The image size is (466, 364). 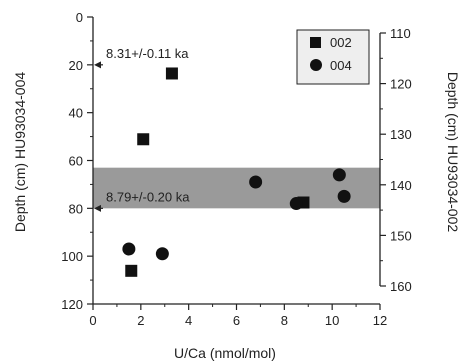 I want to click on x-tick-label-0: 0, so click(x=92, y=320).